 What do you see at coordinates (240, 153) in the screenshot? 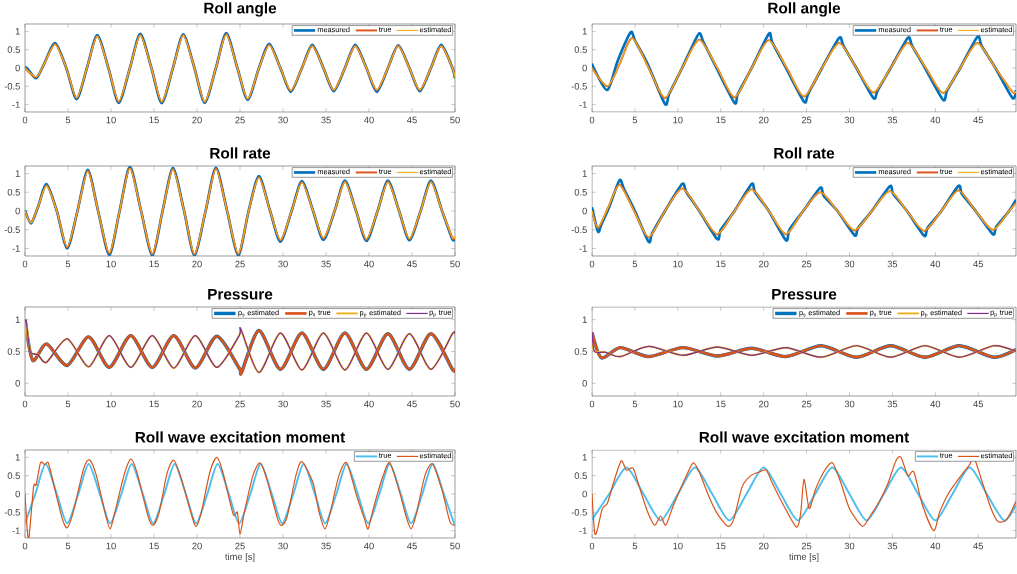
I see `chart-title: Roll rate` at bounding box center [240, 153].